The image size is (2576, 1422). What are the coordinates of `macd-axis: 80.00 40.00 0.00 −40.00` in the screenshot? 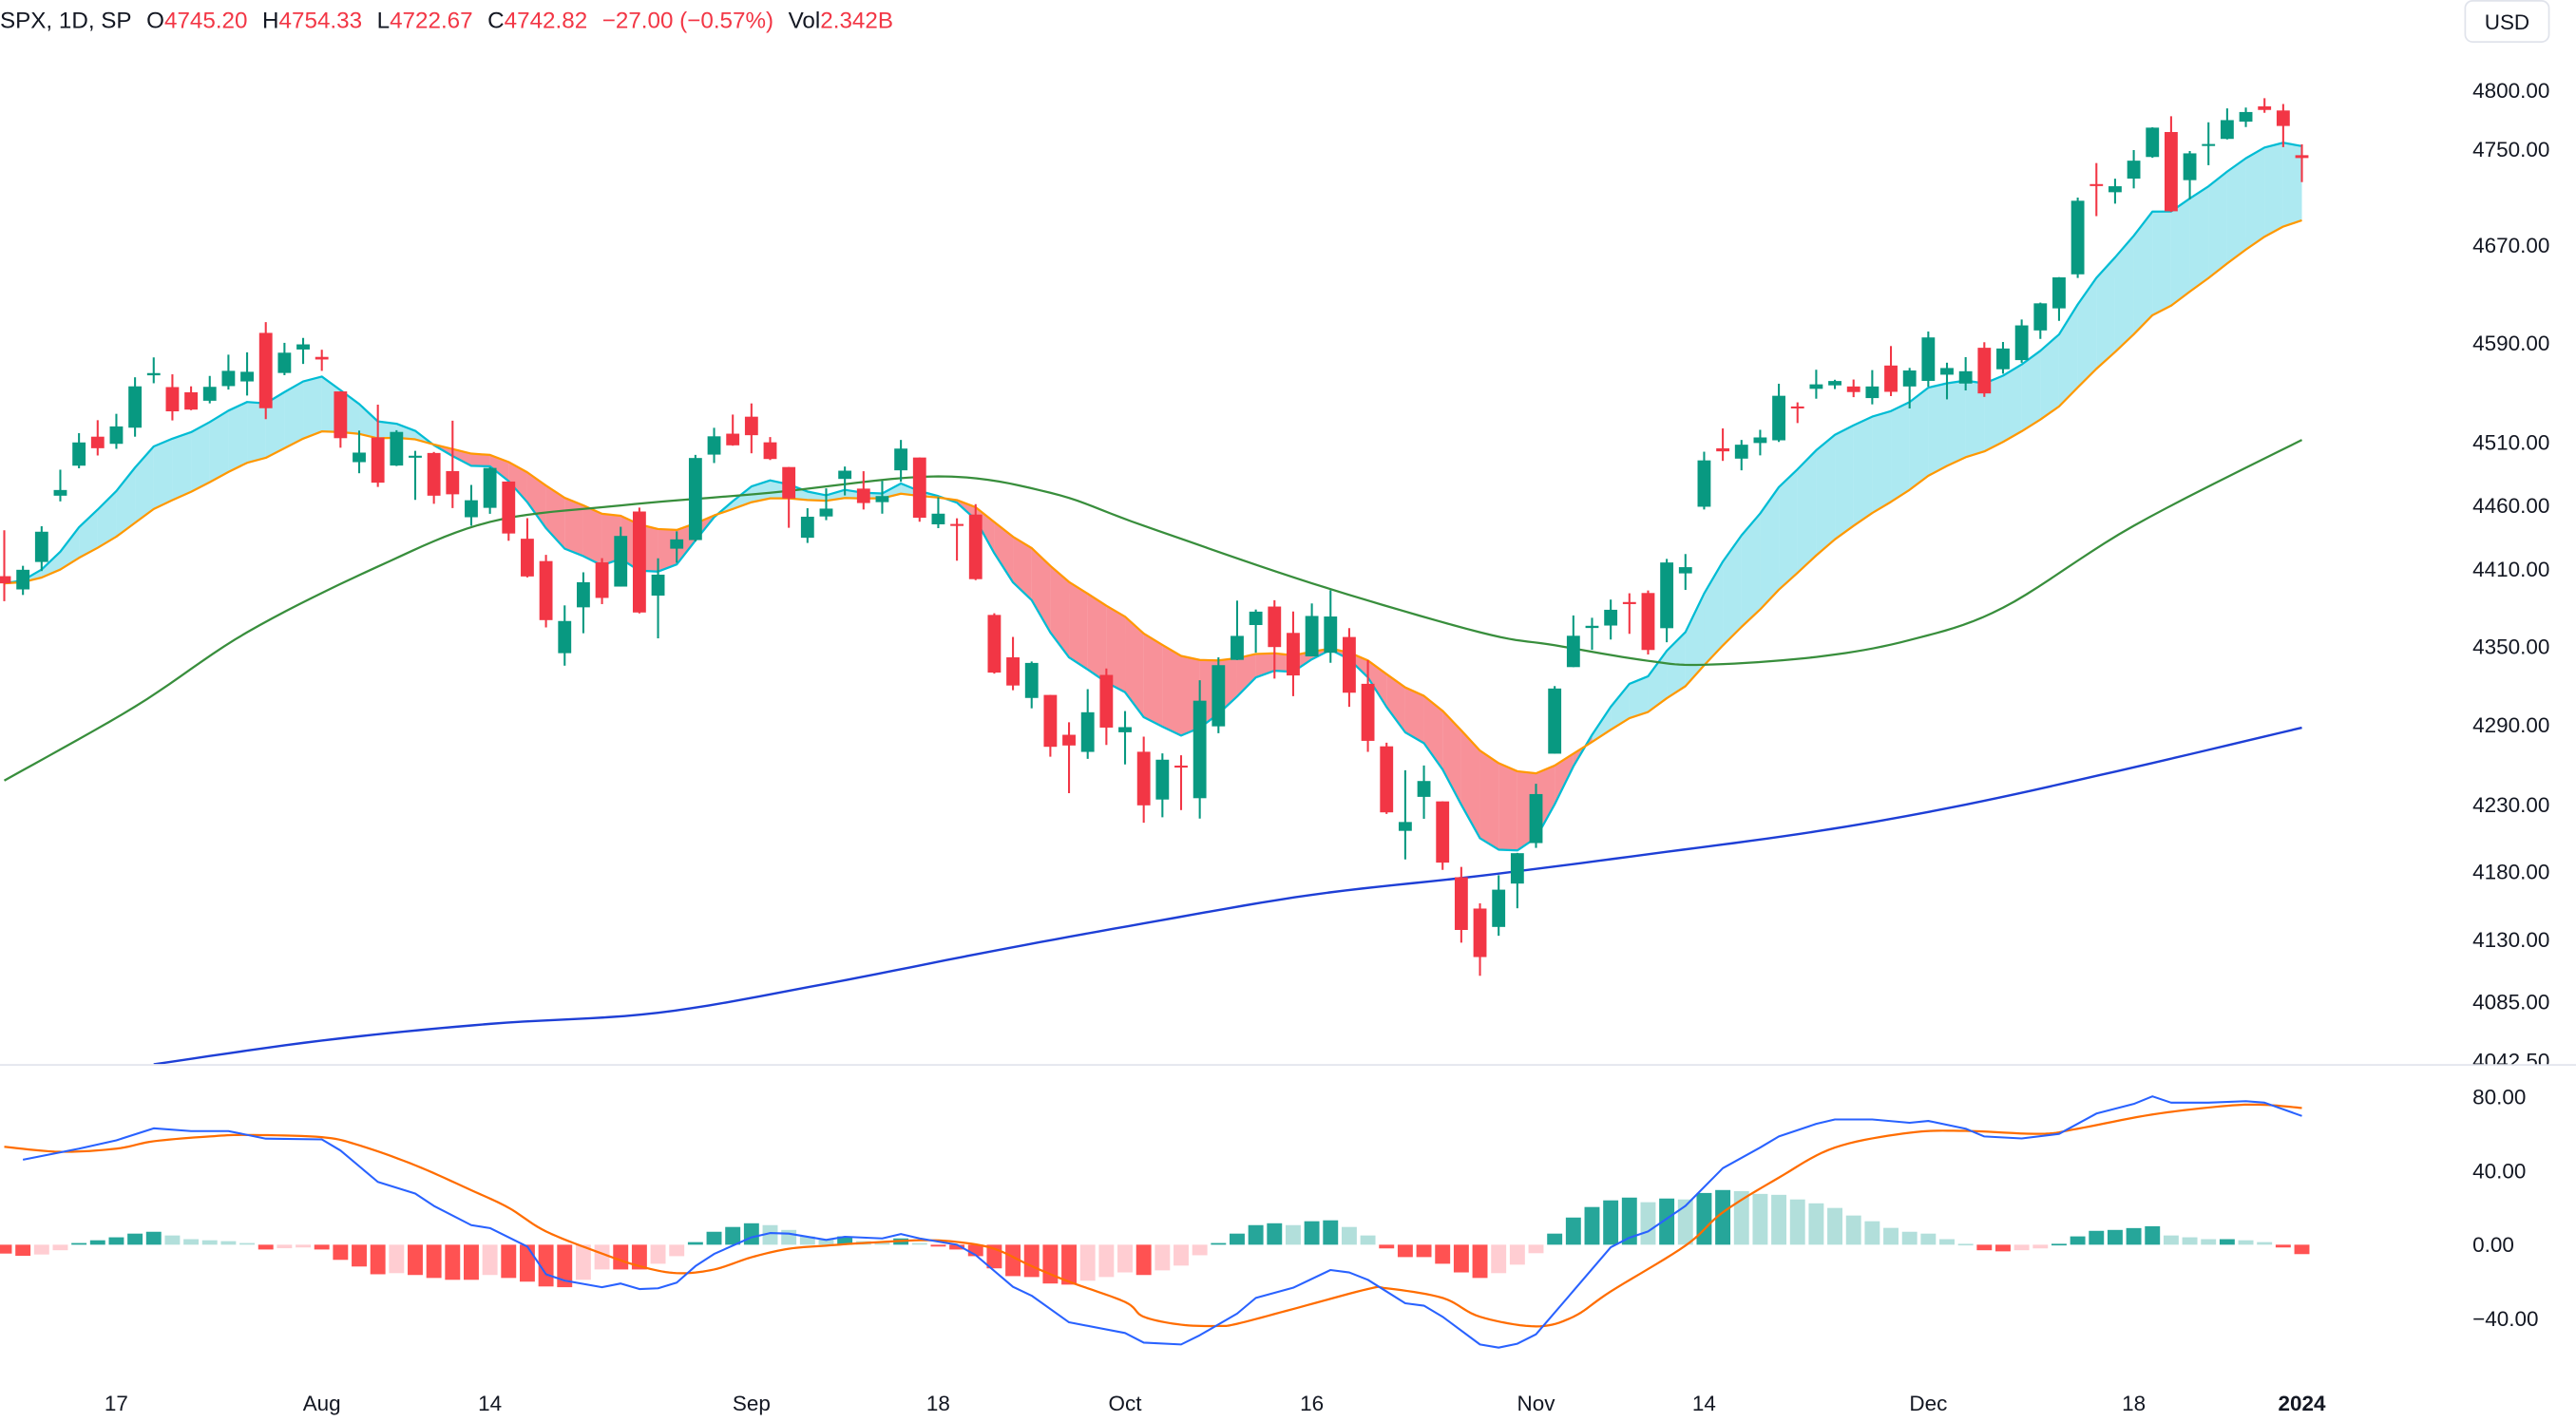 It's located at (2505, 1208).